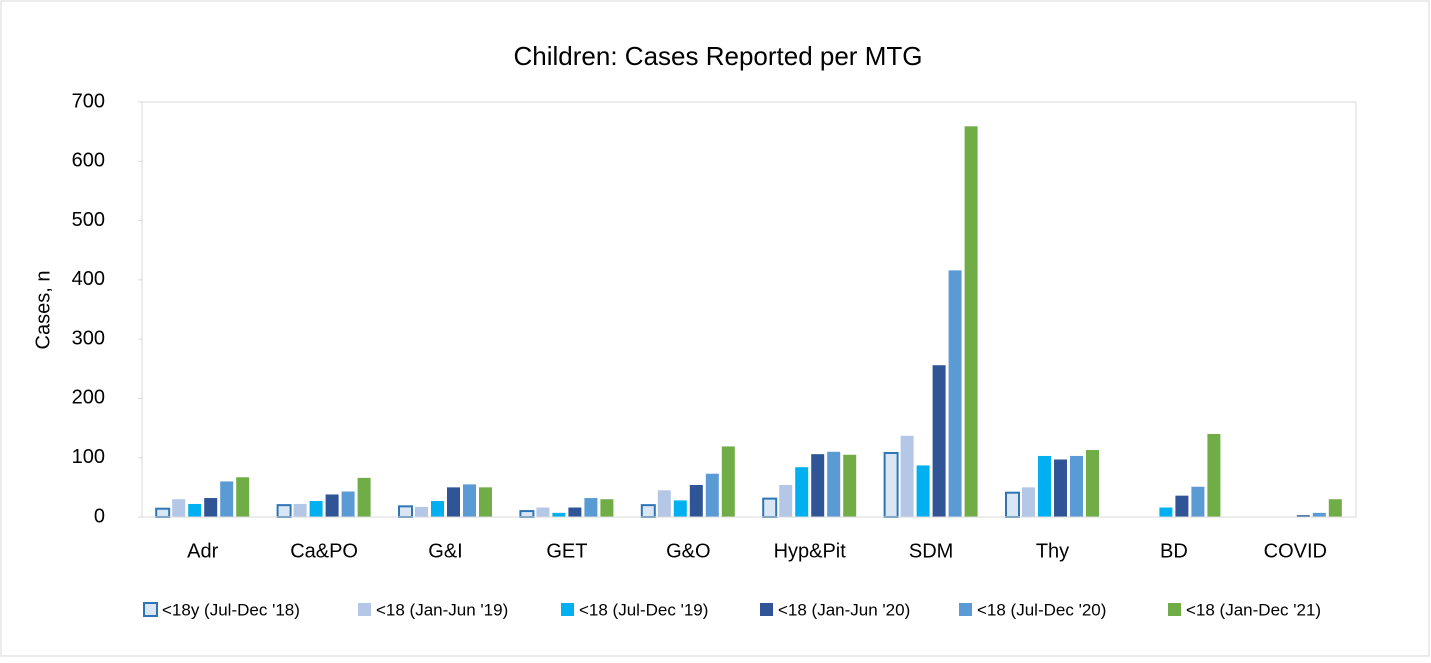 The image size is (1431, 663). I want to click on legend-label: <18 (Jan-Jun '20), so click(844, 609).